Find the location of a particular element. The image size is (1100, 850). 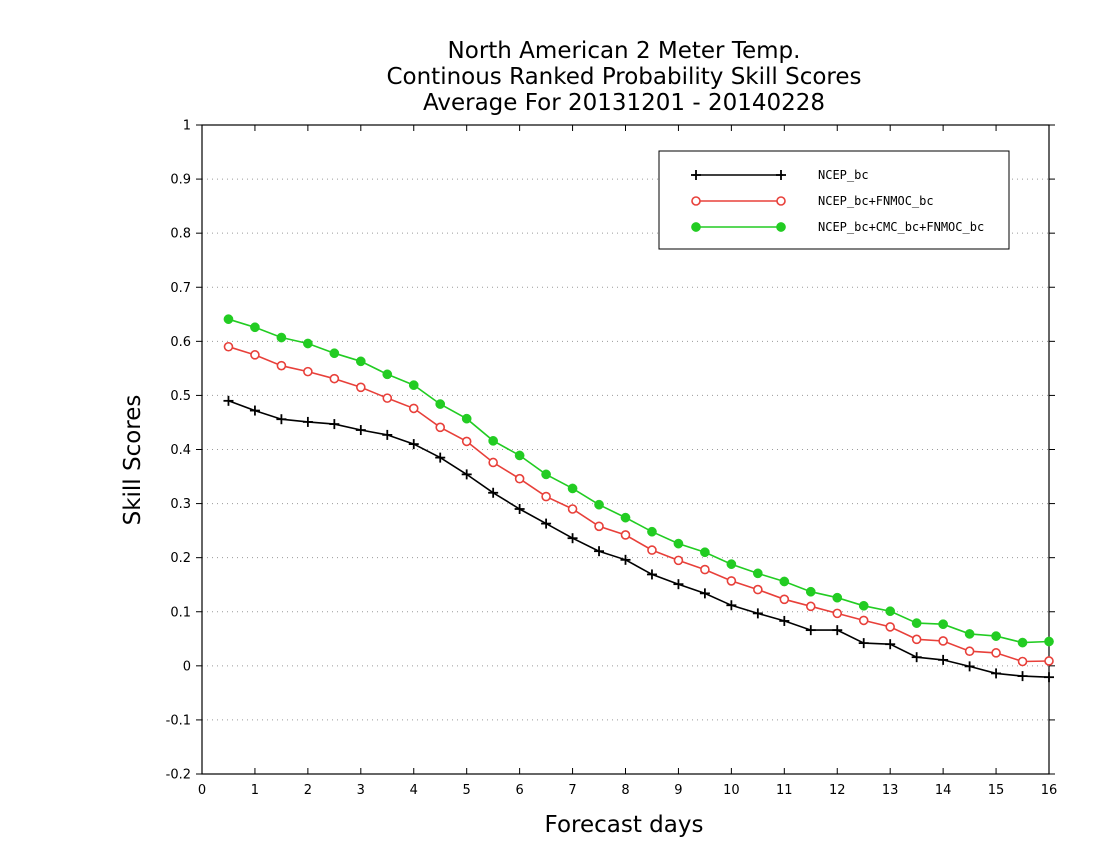

x-tick-label: 2 is located at coordinates (308, 790).